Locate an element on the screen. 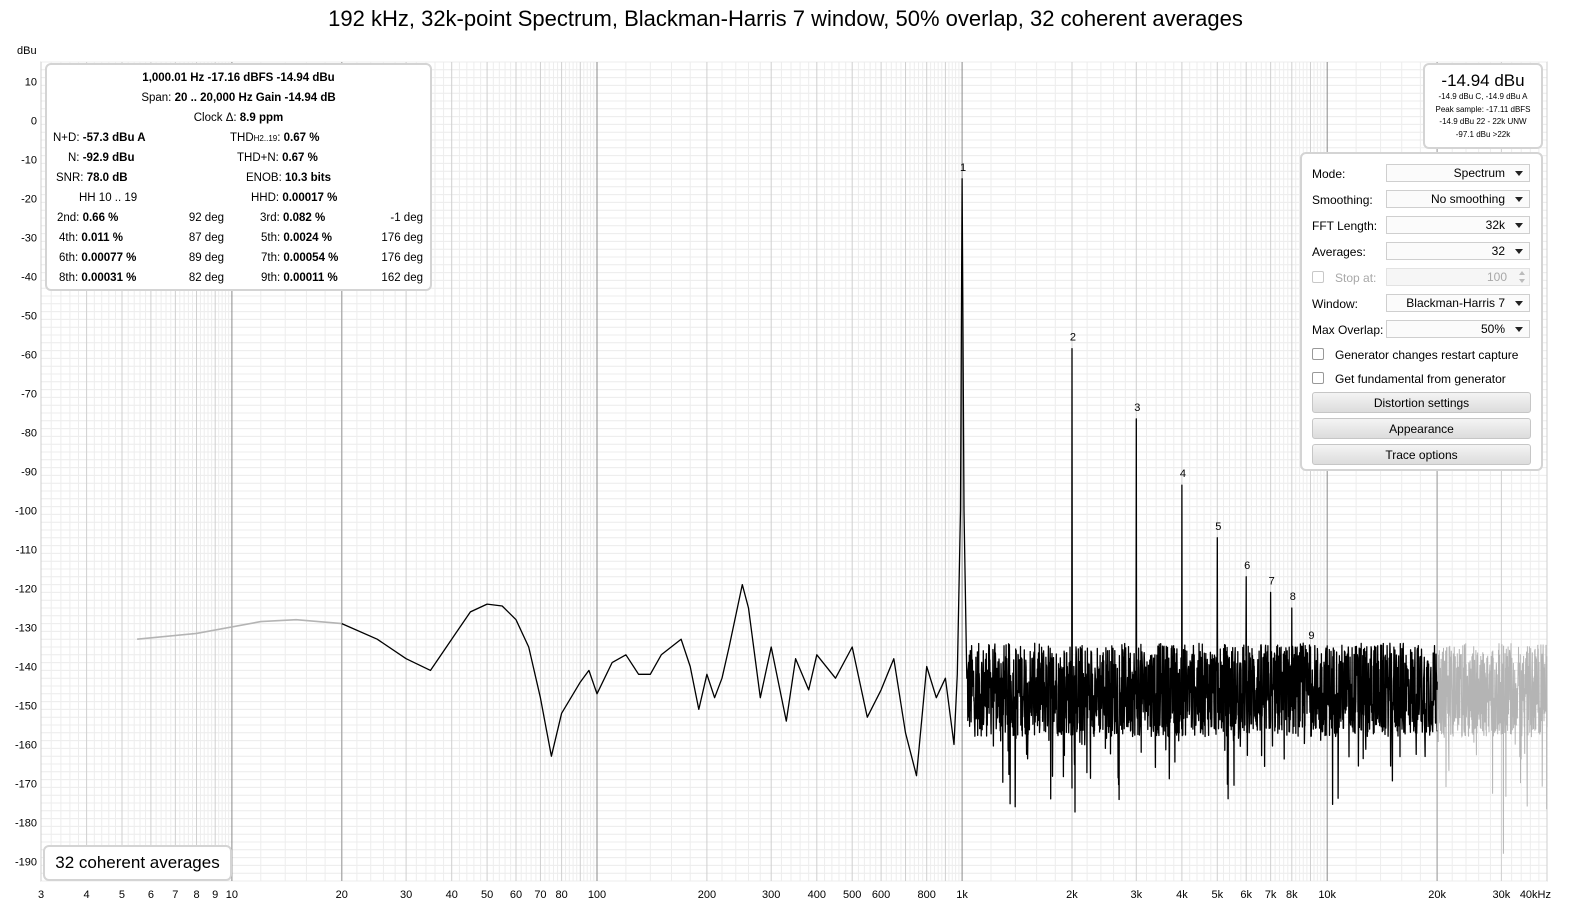 Image resolution: width=1571 pixels, height=908 pixels. mode-value: Spectrum is located at coordinates (1479, 173).